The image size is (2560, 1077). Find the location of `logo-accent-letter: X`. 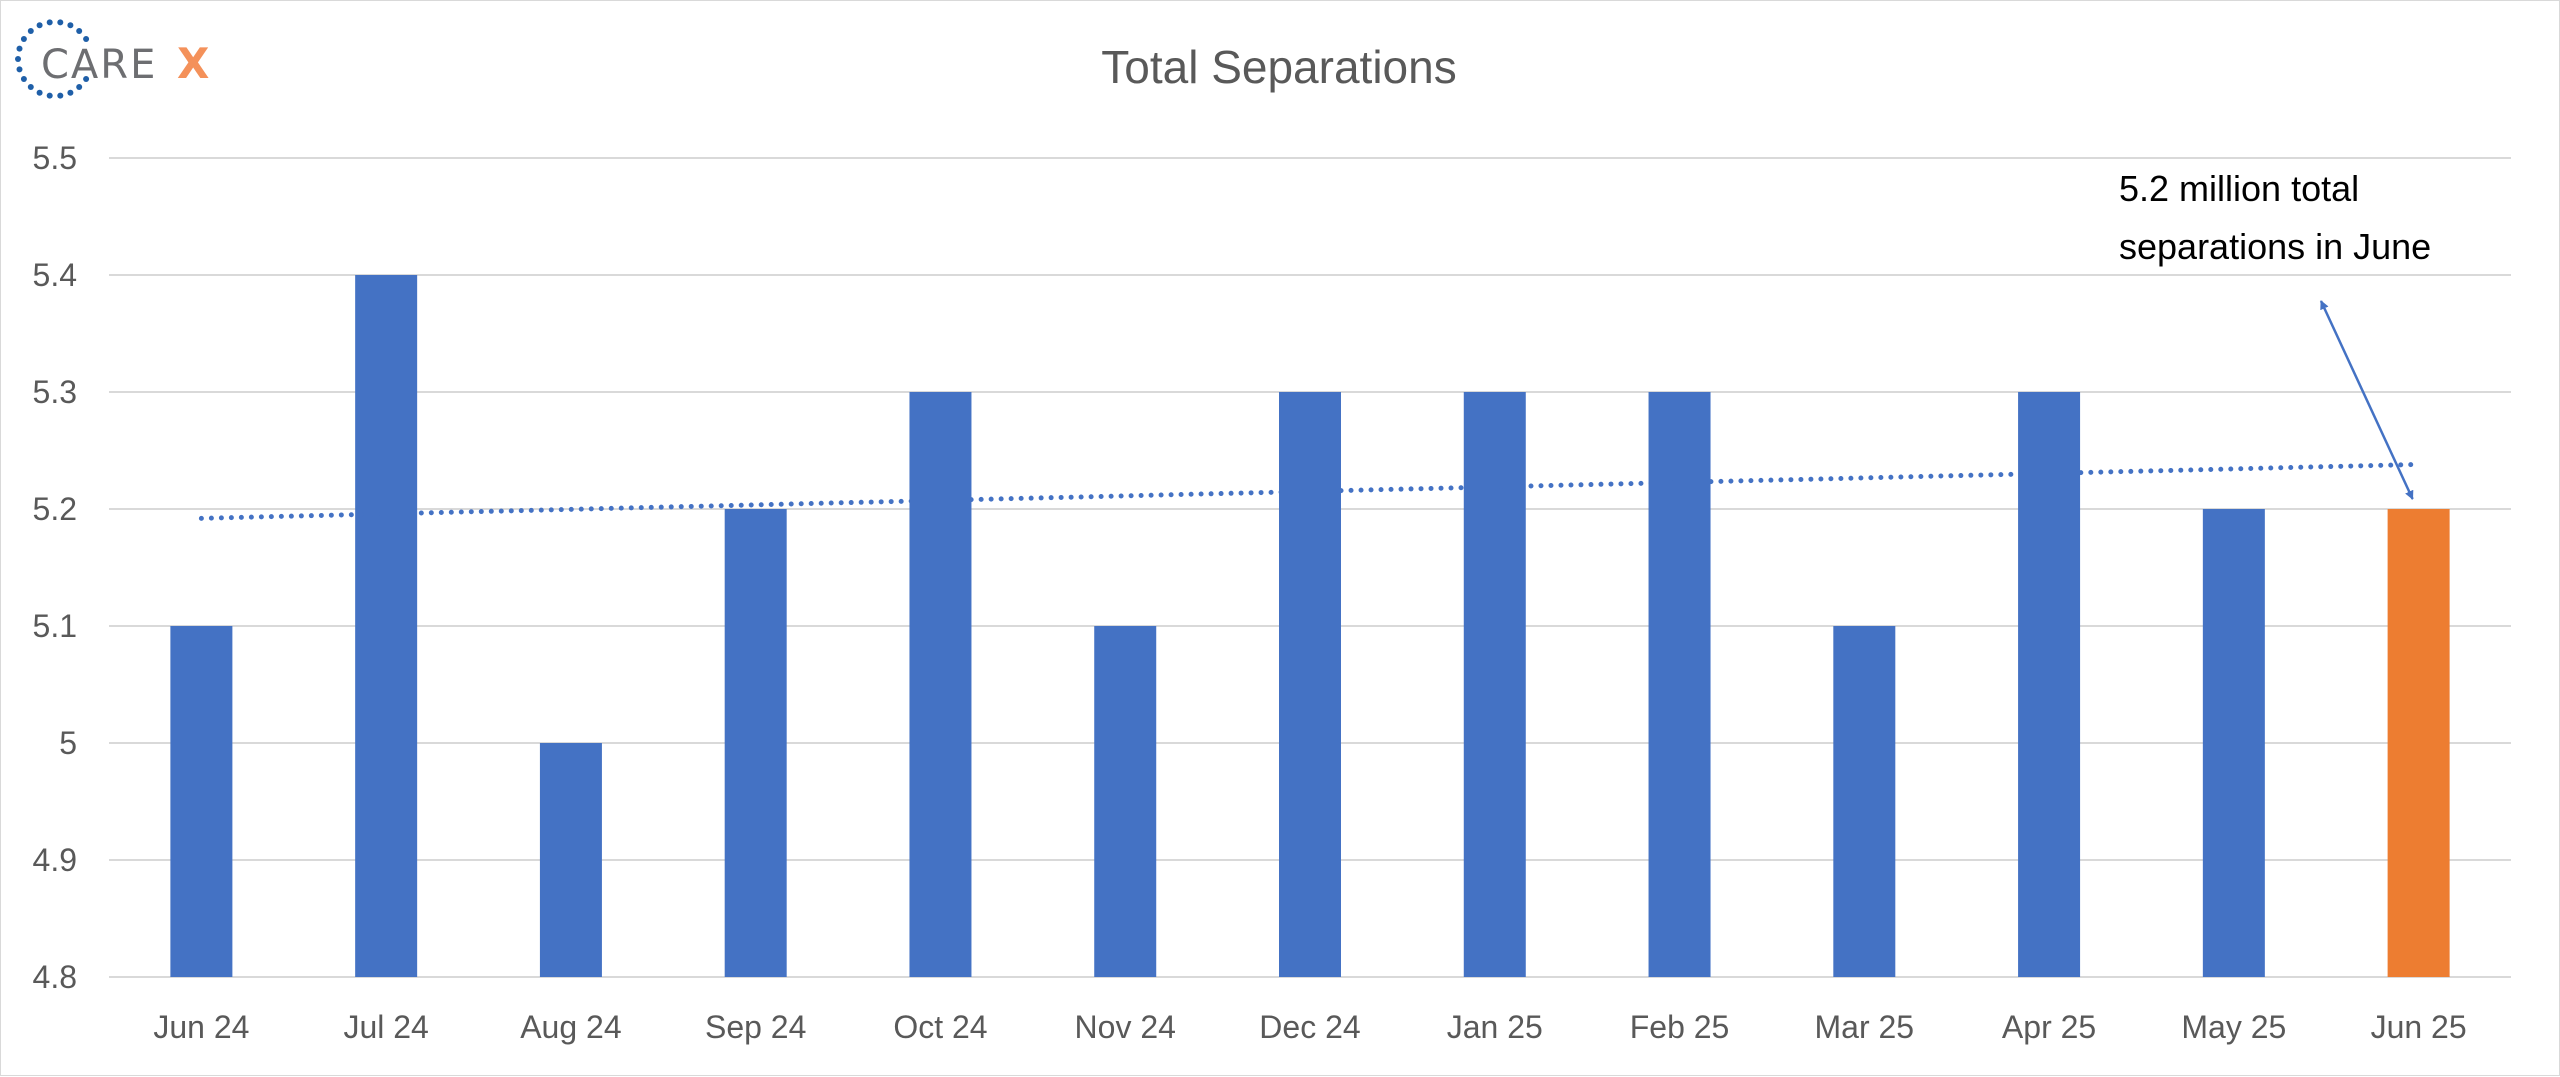

logo-accent-letter: X is located at coordinates (193, 63).